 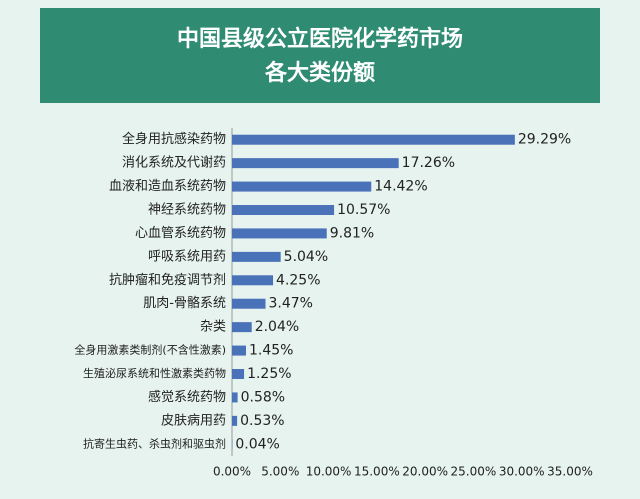 What do you see at coordinates (174, 139) in the screenshot?
I see `y-tick-label: 全身用抗感染药物` at bounding box center [174, 139].